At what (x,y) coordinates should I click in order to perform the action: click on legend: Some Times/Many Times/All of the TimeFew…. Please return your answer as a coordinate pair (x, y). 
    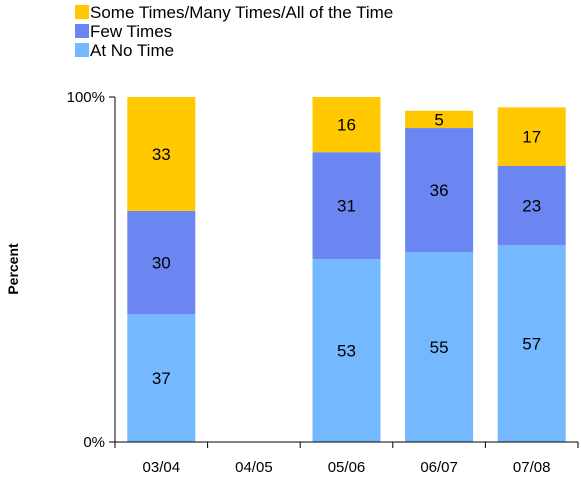
    Looking at the image, I should click on (234, 31).